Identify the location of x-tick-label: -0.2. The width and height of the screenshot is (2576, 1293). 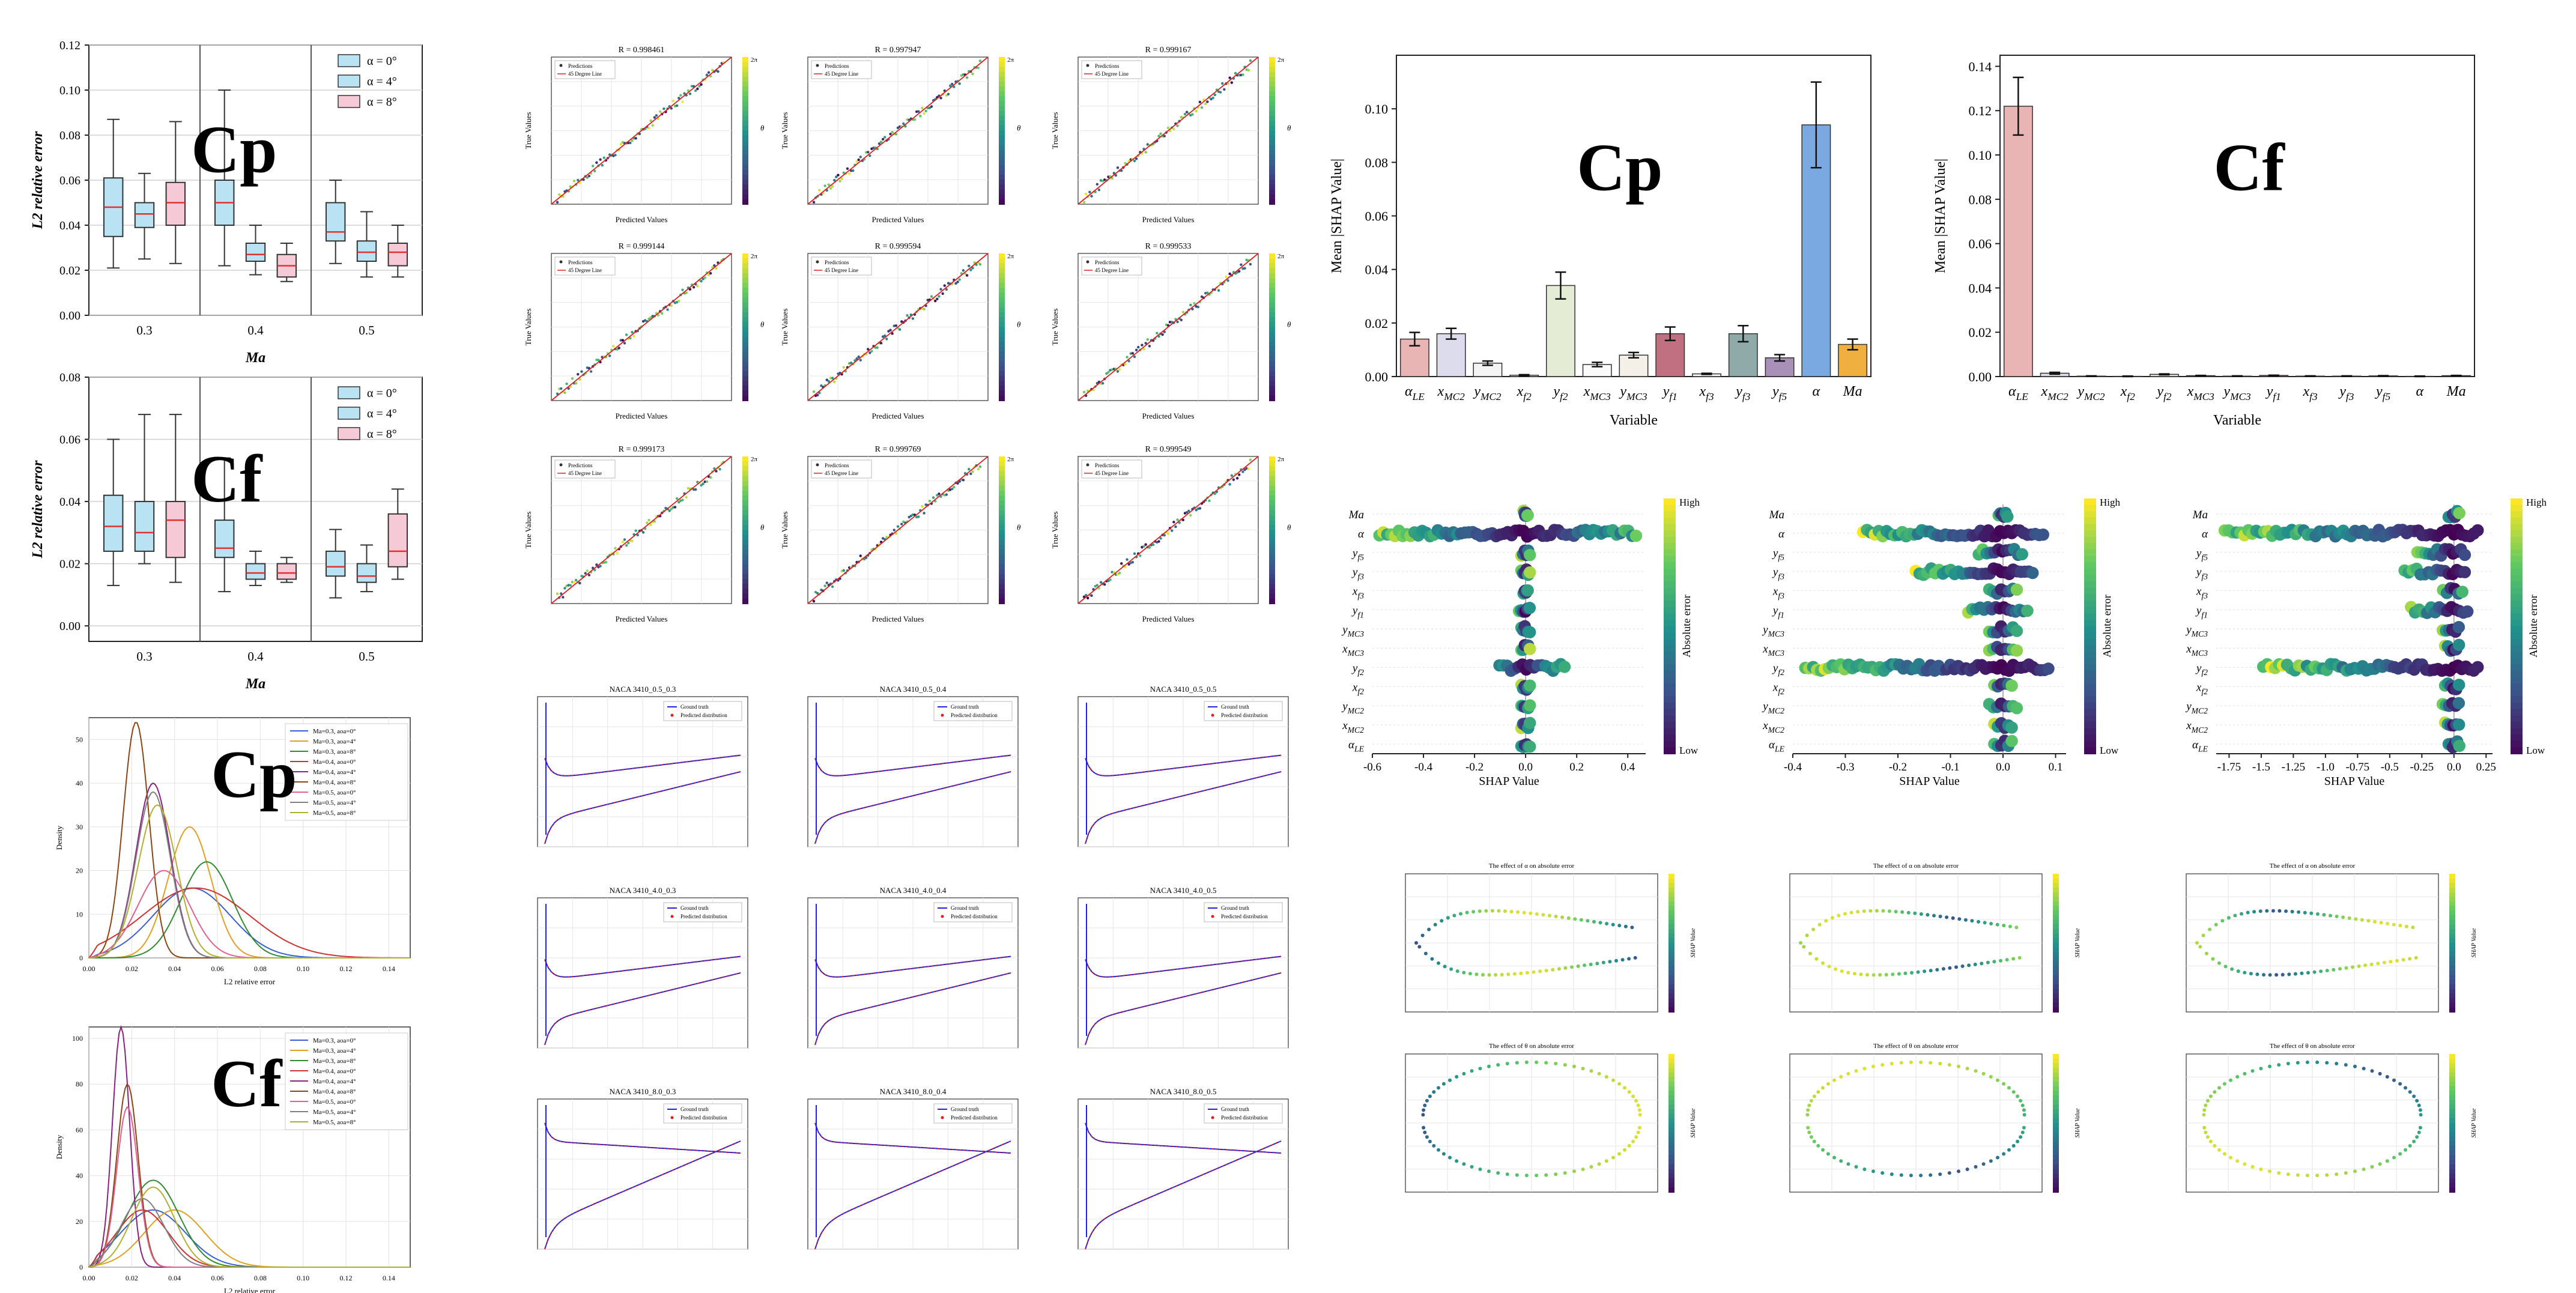
(1898, 767).